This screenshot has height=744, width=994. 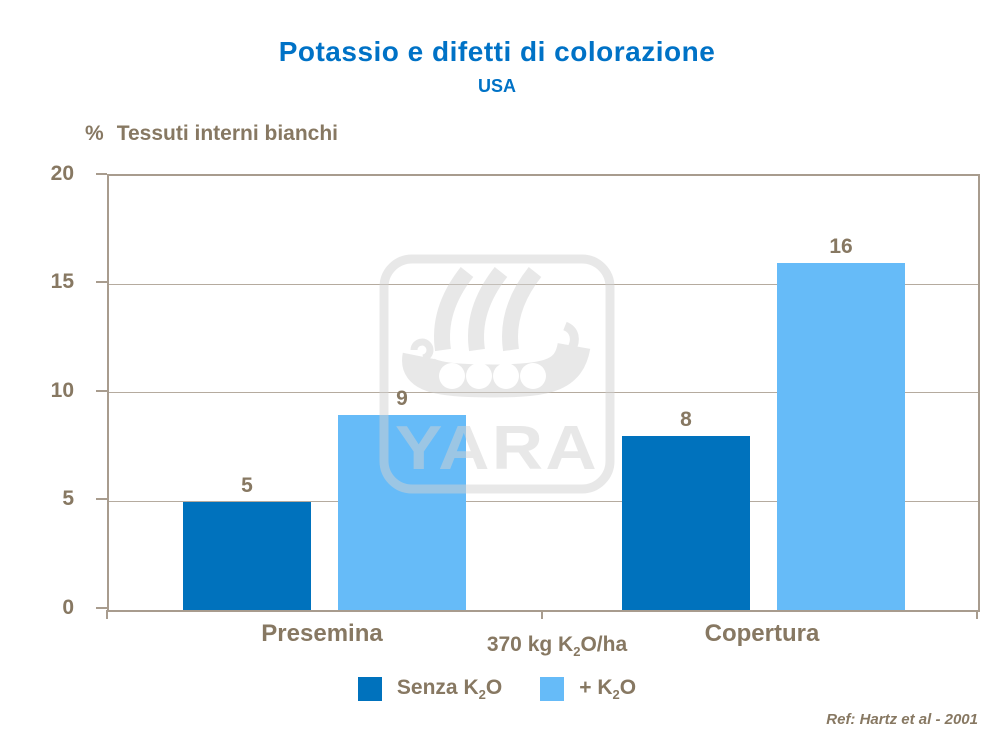 What do you see at coordinates (62, 390) in the screenshot?
I see `y-tick-label-10: 10` at bounding box center [62, 390].